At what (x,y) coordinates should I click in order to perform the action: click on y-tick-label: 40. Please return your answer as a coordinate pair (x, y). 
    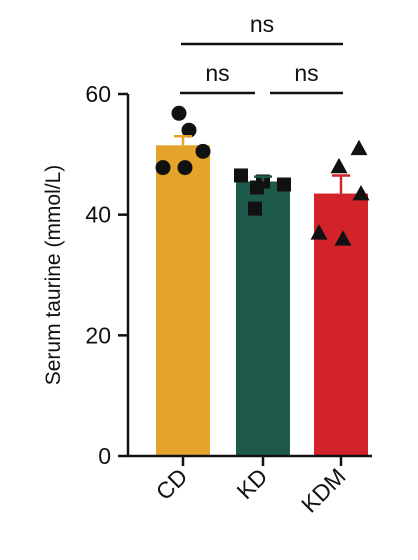
    Looking at the image, I should click on (98, 215).